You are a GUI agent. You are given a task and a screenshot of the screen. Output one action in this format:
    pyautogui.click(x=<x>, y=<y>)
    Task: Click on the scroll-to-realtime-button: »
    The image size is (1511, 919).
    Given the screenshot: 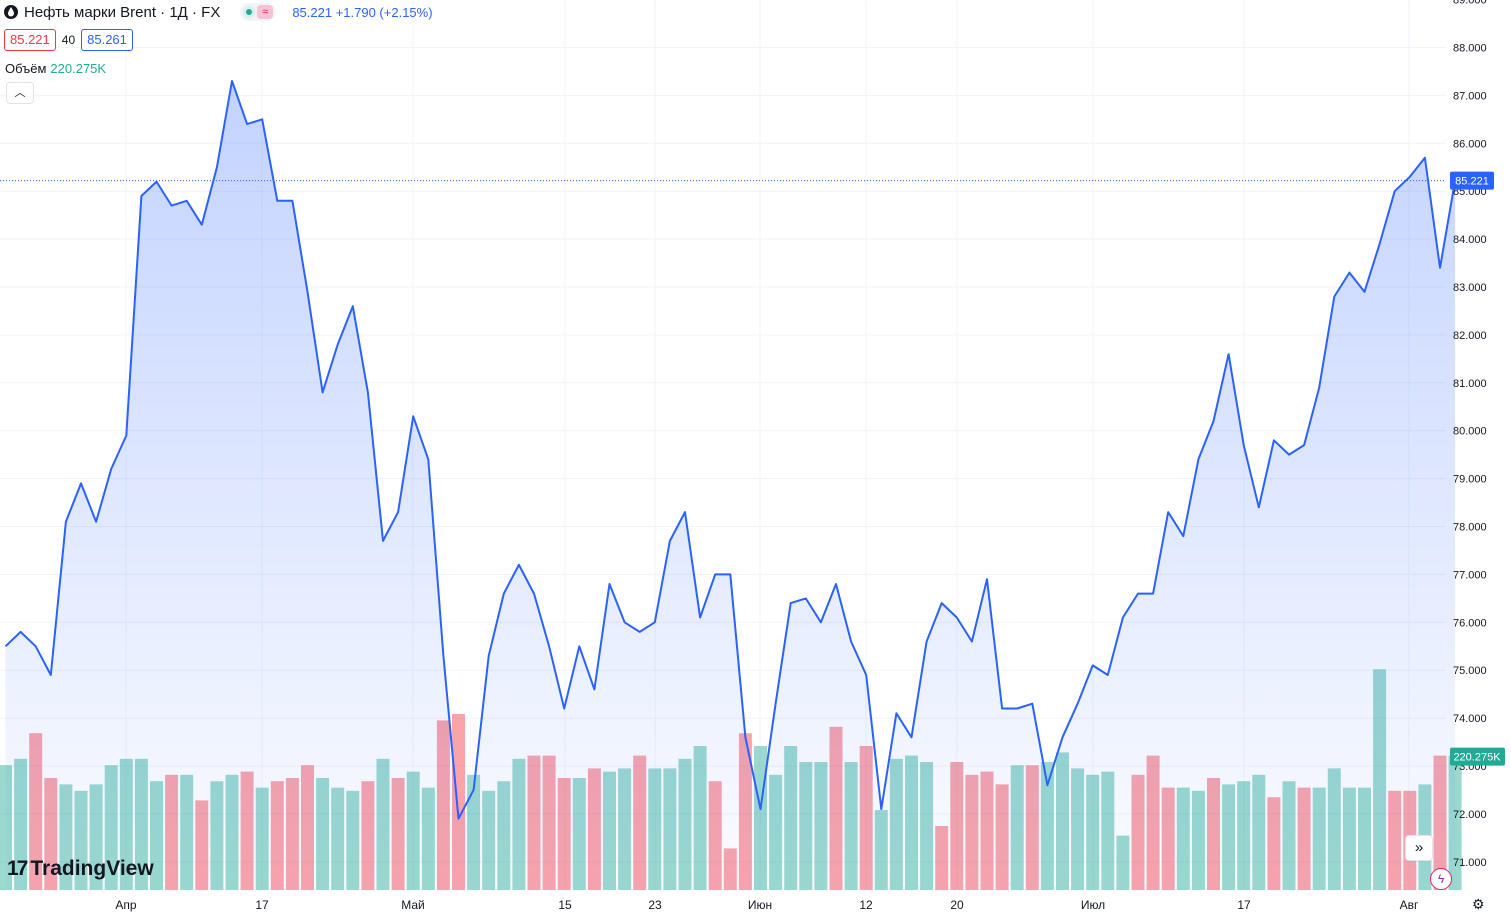 What is the action you would take?
    pyautogui.click(x=1419, y=848)
    